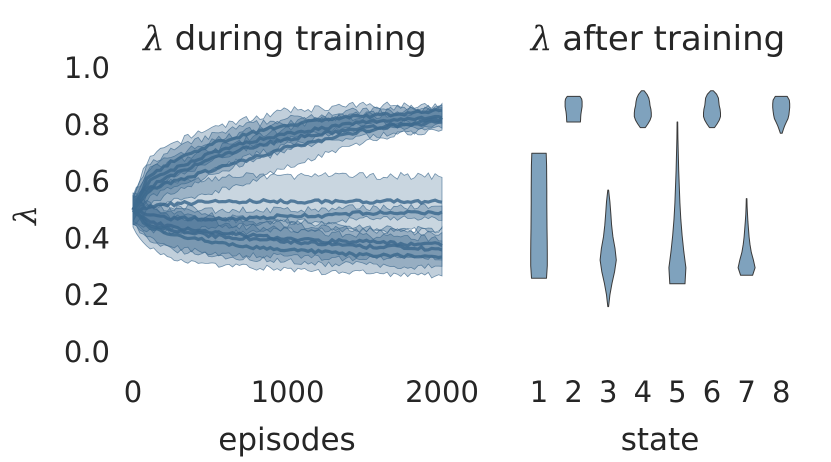 The image size is (831, 462). Describe the element at coordinates (712, 392) in the screenshot. I see `state-tick-label: 6` at that location.